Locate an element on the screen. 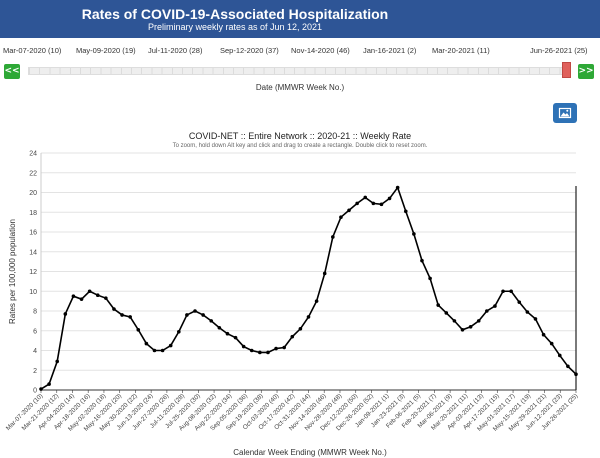 The height and width of the screenshot is (458, 600). y-axis-title: Rates per 100,000 population is located at coordinates (12, 271).